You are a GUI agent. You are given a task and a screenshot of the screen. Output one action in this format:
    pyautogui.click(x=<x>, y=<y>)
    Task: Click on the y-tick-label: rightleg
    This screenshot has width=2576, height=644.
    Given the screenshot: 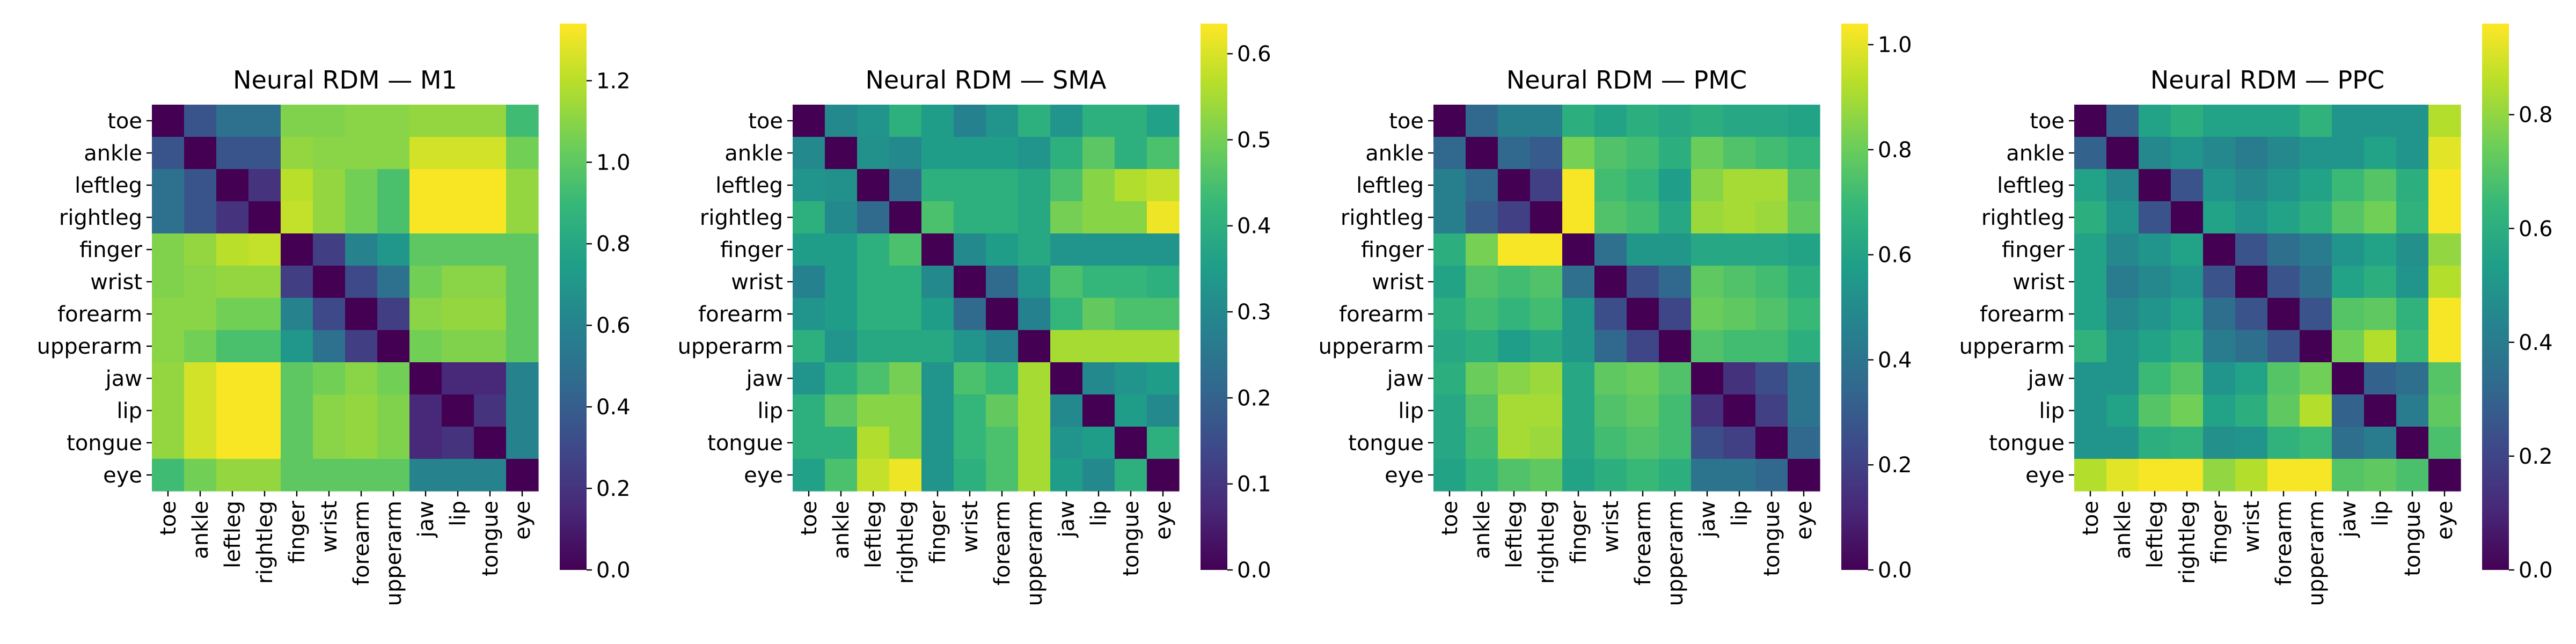 What is the action you would take?
    pyautogui.click(x=741, y=218)
    